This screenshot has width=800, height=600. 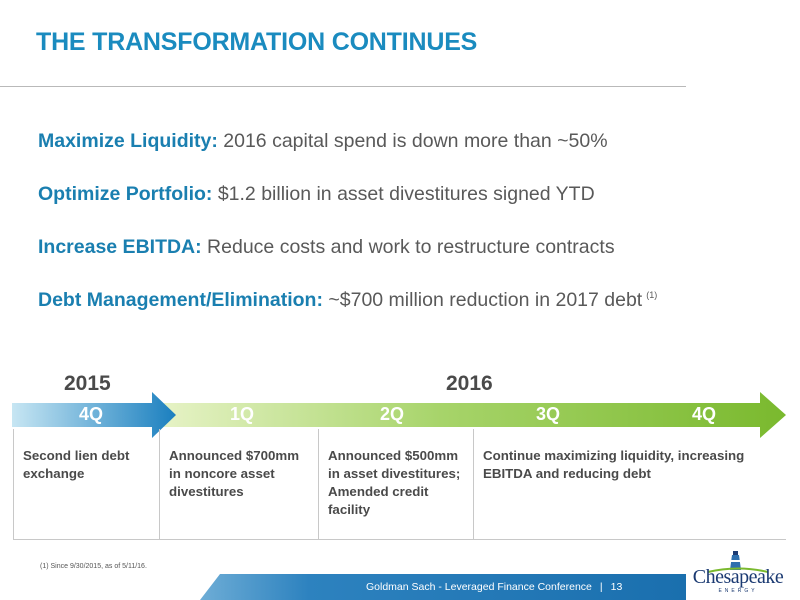 I want to click on logo-subtitle: ENERGY, so click(x=738, y=591).